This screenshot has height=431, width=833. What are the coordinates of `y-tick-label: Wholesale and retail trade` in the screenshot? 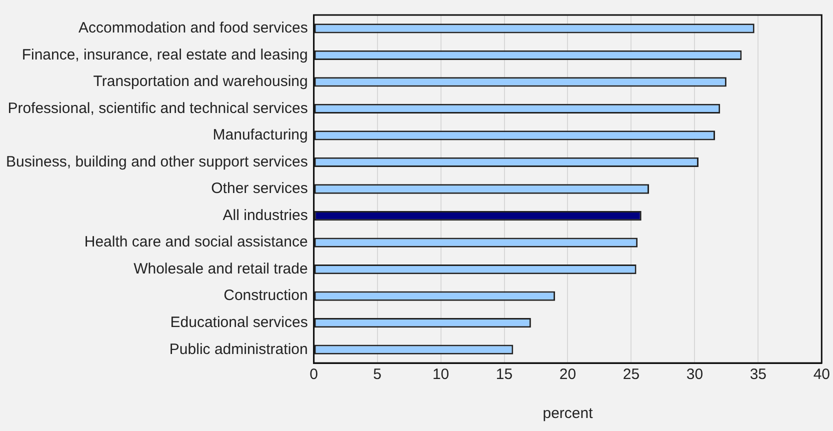 It's located at (221, 269).